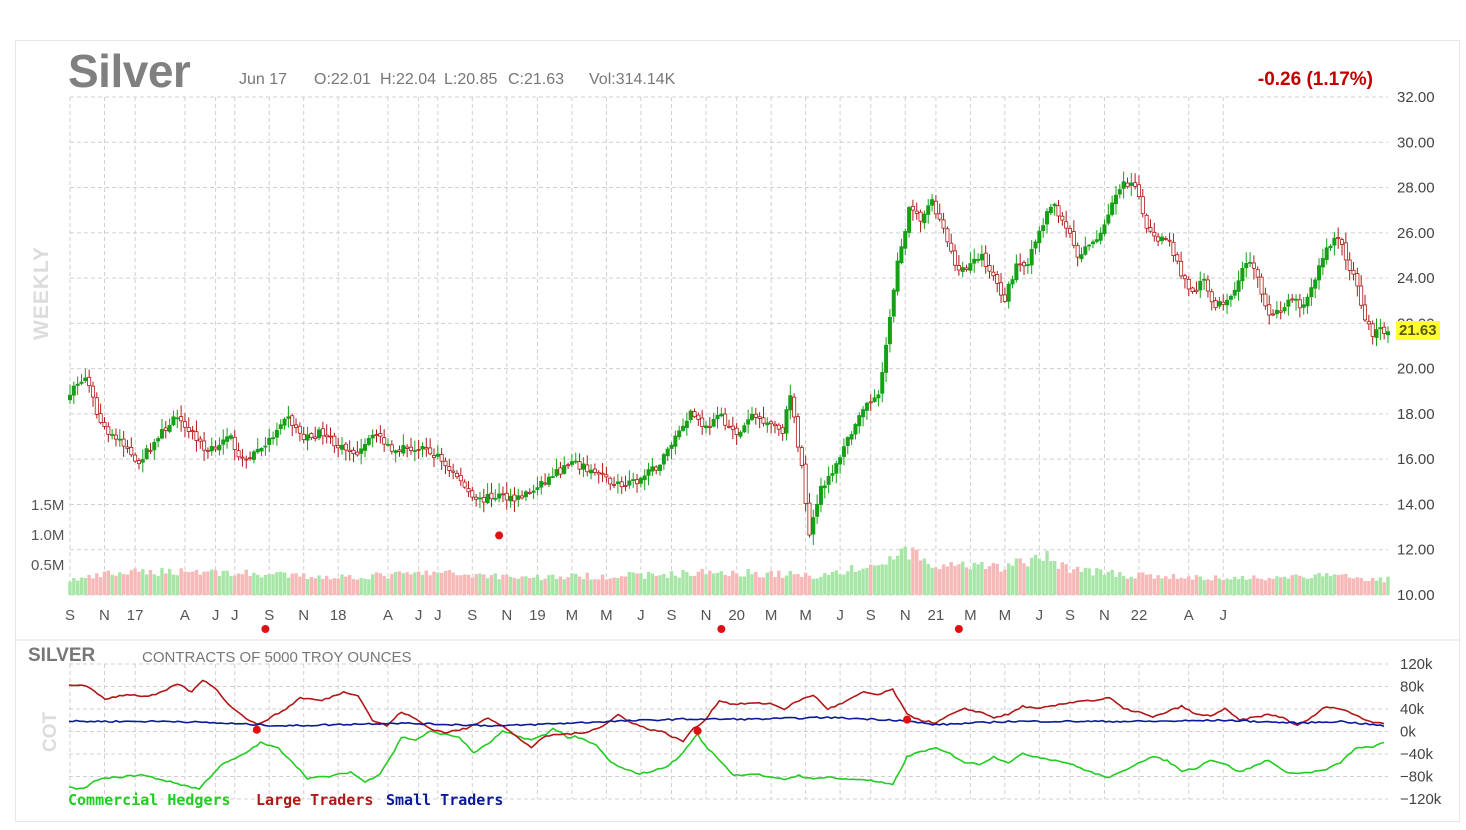 The height and width of the screenshot is (830, 1466). Describe the element at coordinates (445, 800) in the screenshot. I see `legend-small: Small Traders` at that location.